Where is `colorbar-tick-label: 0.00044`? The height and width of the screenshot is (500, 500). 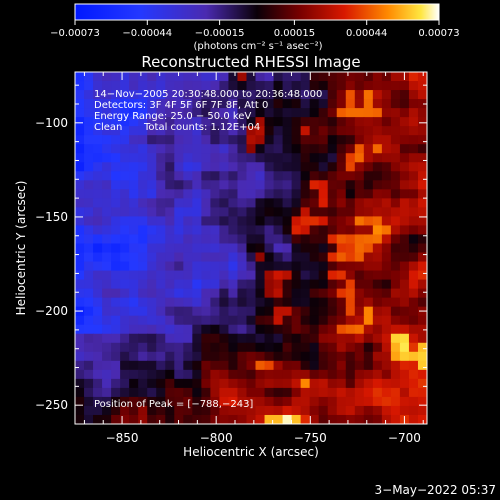 colorbar-tick-label: 0.00044 is located at coordinates (366, 33).